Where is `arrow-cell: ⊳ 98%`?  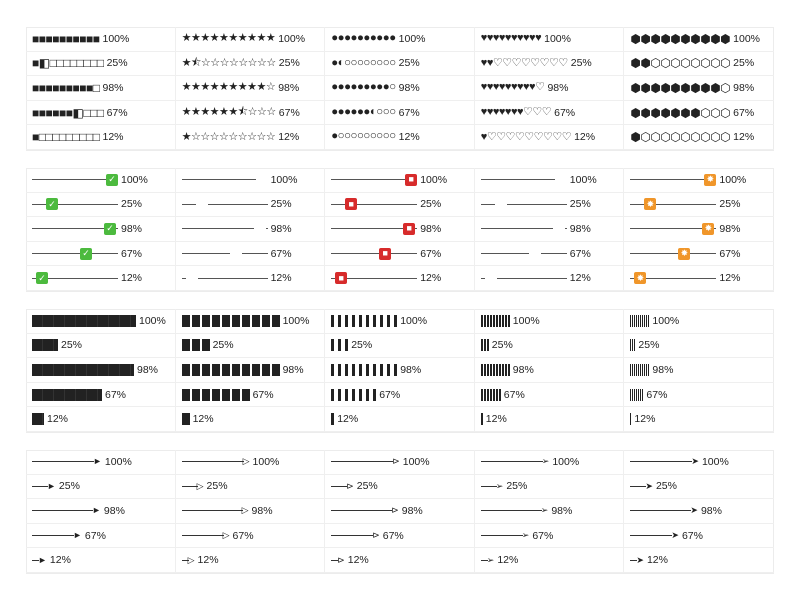
arrow-cell: ⊳ 98% is located at coordinates (400, 511).